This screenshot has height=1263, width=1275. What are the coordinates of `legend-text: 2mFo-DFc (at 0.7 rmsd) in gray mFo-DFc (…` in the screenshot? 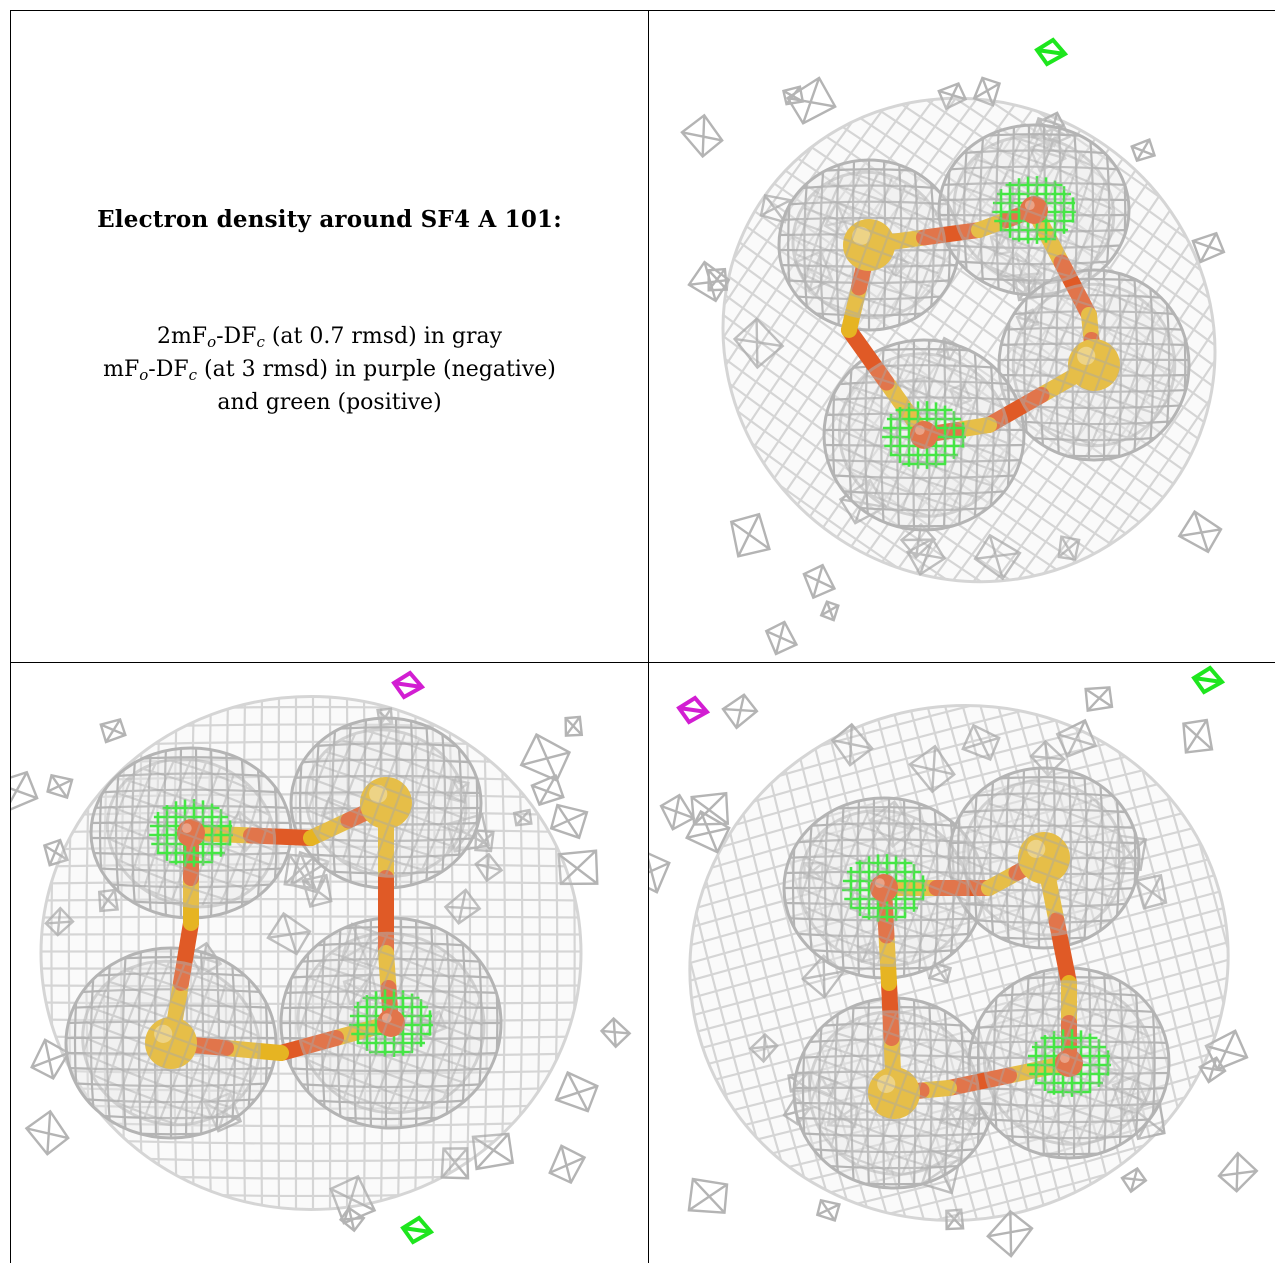 It's located at (329, 369).